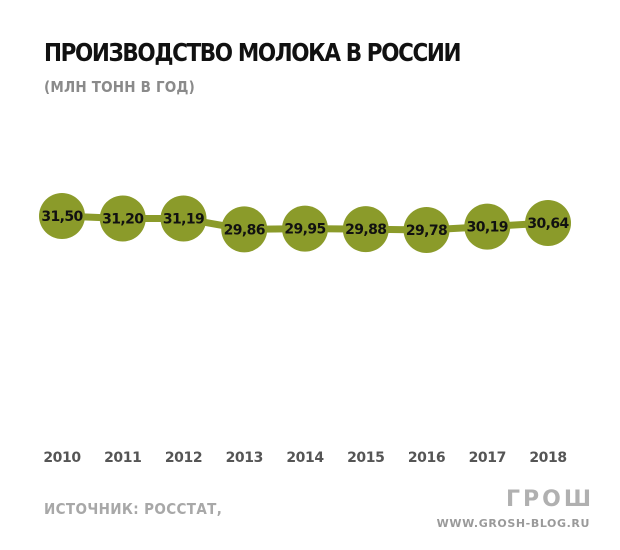 This screenshot has width=620, height=550. Describe the element at coordinates (133, 509) in the screenshot. I see `source-note: ИСТОЧНИК: РОССТАТ,` at that location.